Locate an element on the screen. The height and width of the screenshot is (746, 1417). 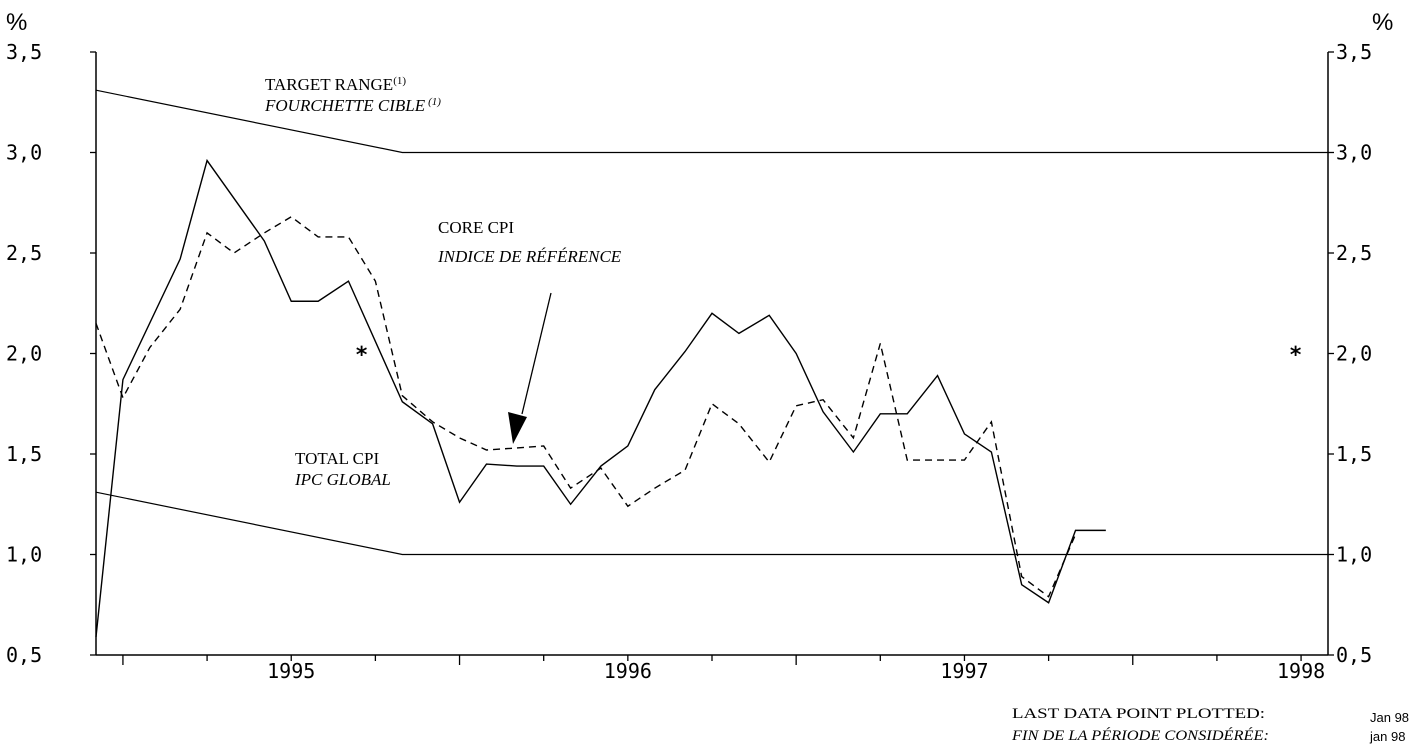
y-tick-label-left: 3,0 is located at coordinates (24, 153).